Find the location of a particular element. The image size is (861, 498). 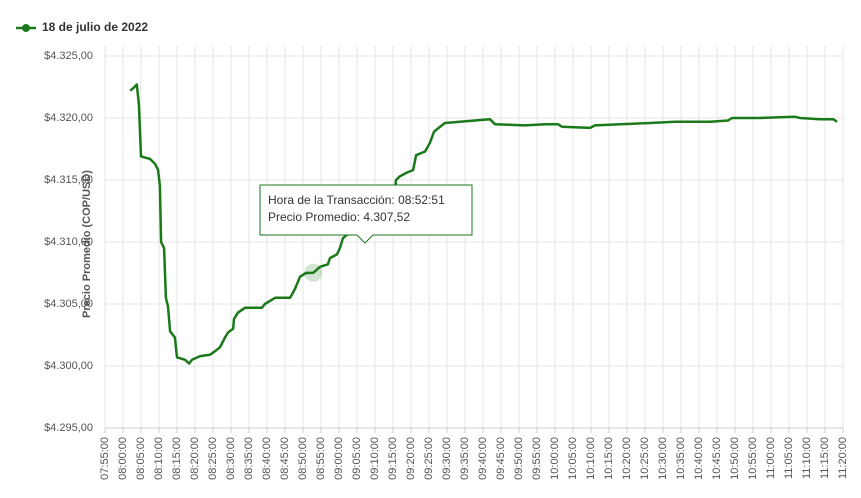

x-tick-label: 10:15:00 is located at coordinates (609, 458).